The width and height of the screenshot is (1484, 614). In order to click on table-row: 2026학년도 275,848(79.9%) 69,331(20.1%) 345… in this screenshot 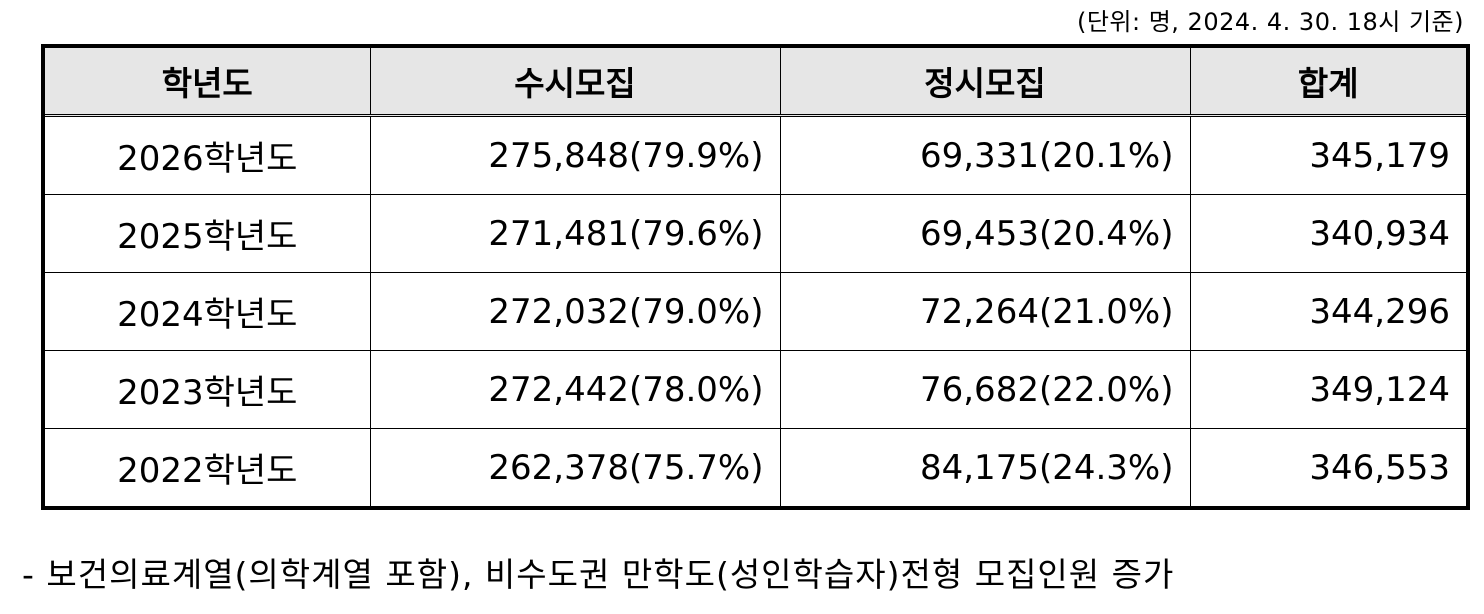, I will do `click(755, 155)`.